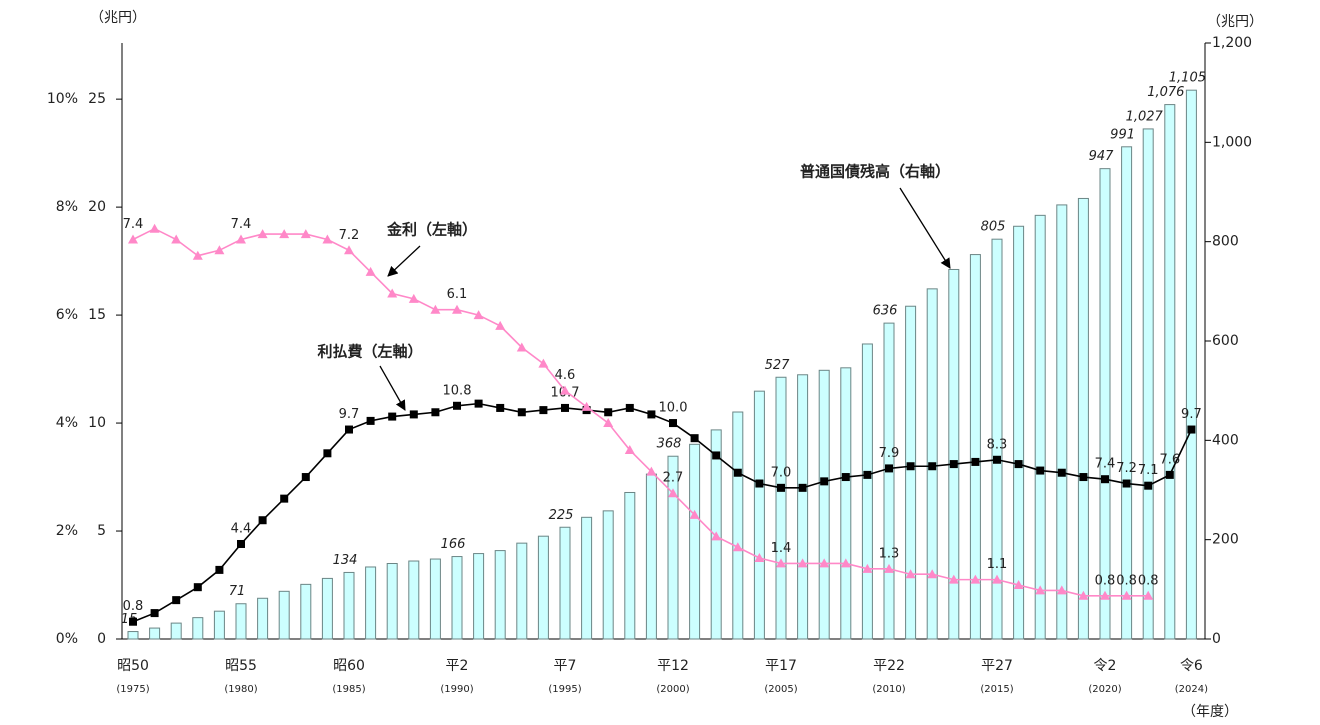 Image resolution: width=1320 pixels, height=725 pixels. Describe the element at coordinates (781, 666) in the screenshot. I see `x-tick-label: 平17` at that location.